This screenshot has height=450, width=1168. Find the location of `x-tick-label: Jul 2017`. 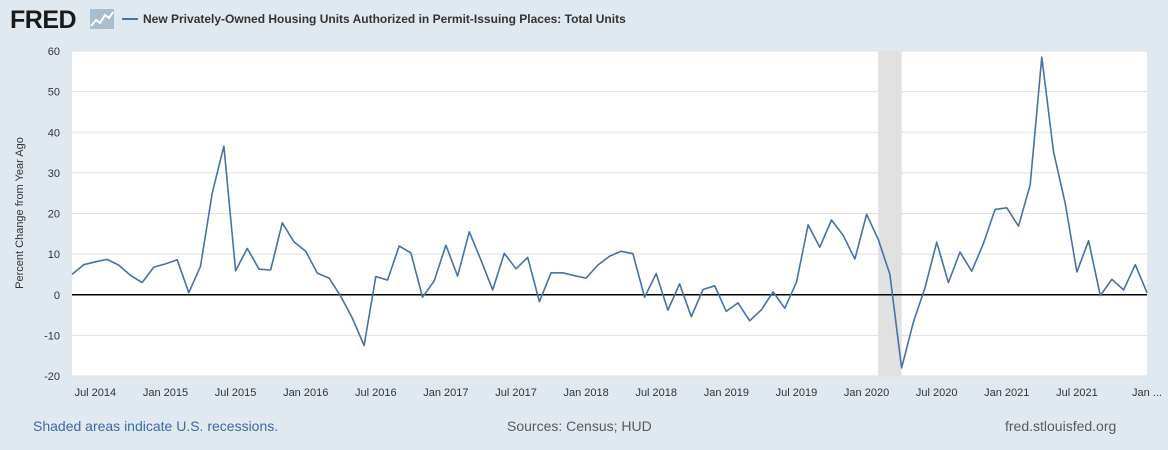

x-tick-label: Jul 2017 is located at coordinates (516, 393).